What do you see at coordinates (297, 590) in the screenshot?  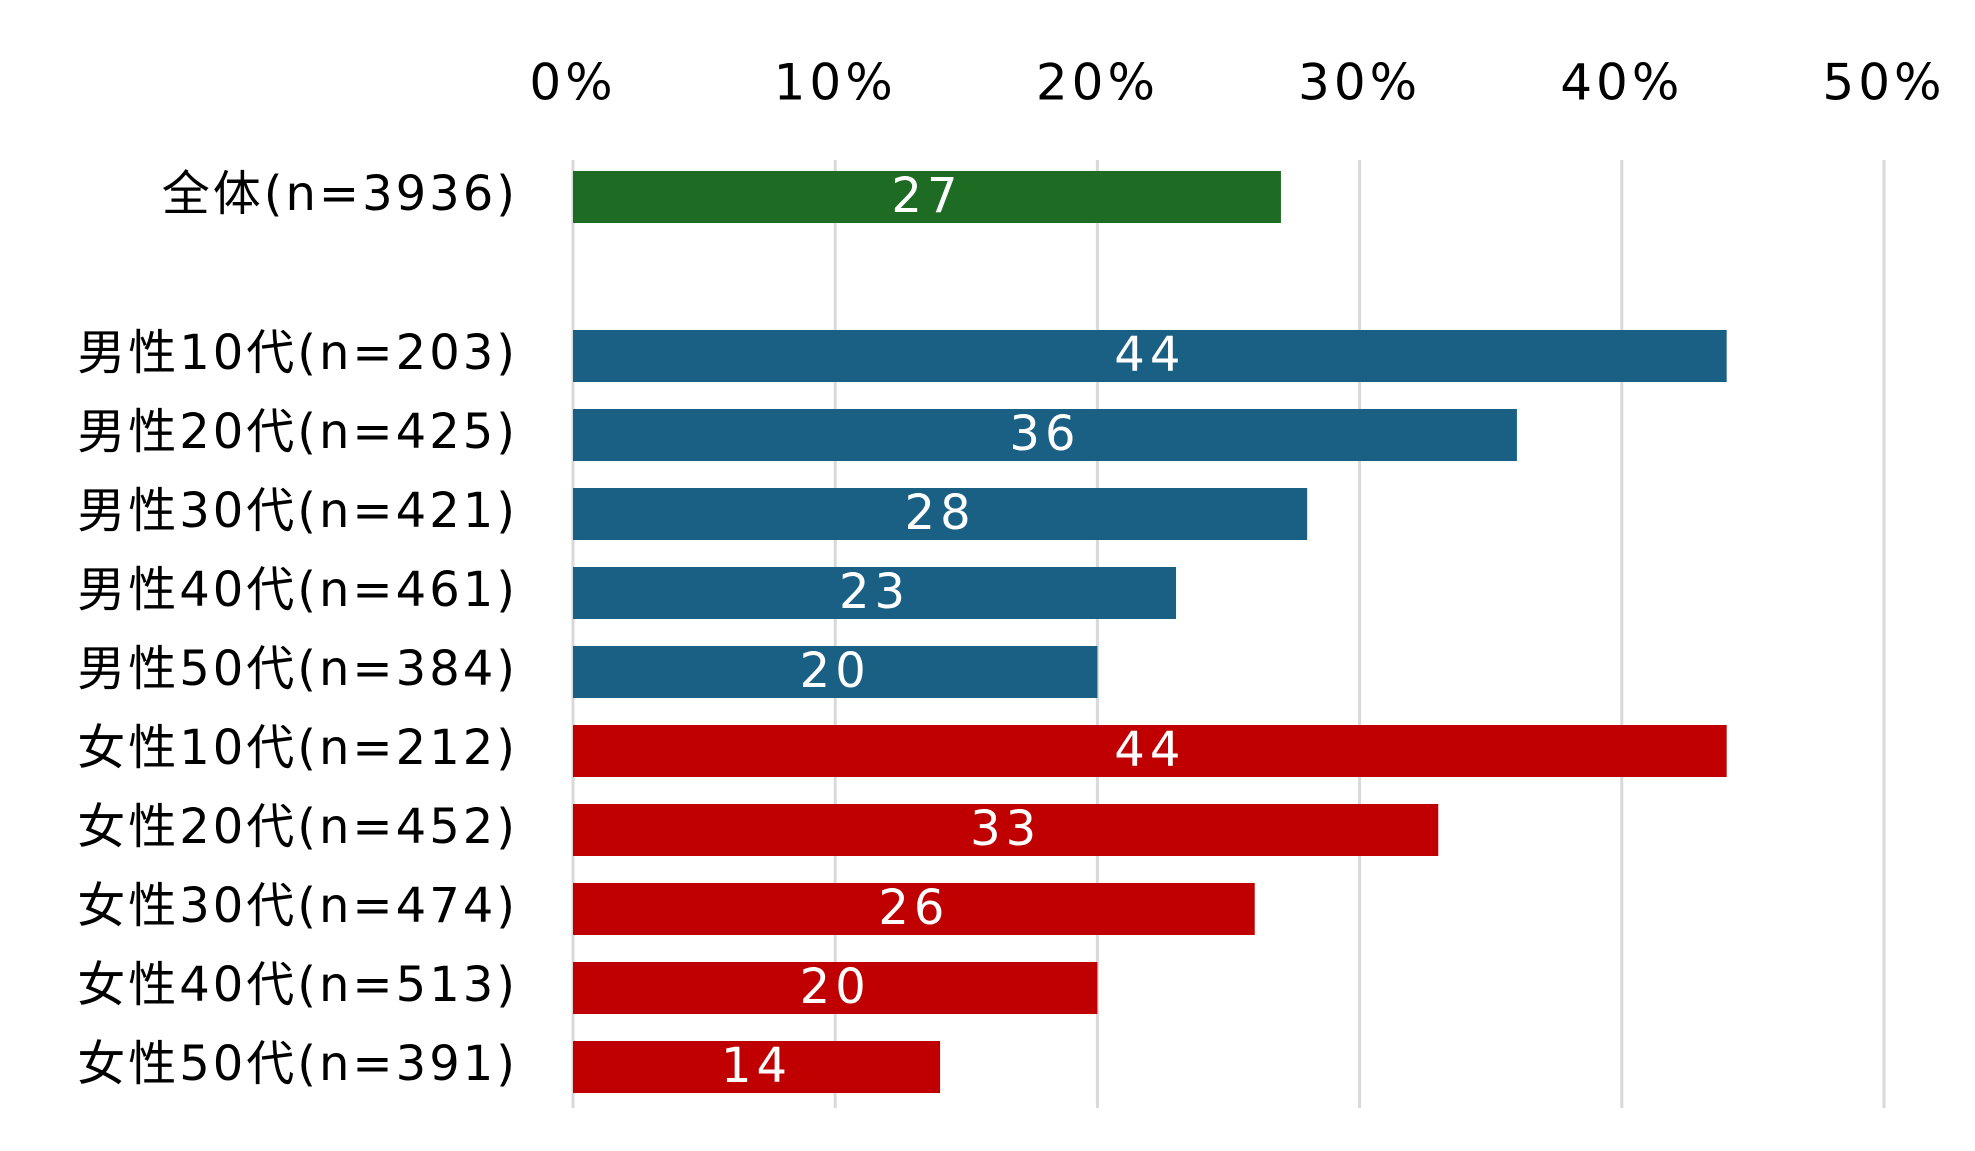 I see `category-label: 男性40代(n=461)` at bounding box center [297, 590].